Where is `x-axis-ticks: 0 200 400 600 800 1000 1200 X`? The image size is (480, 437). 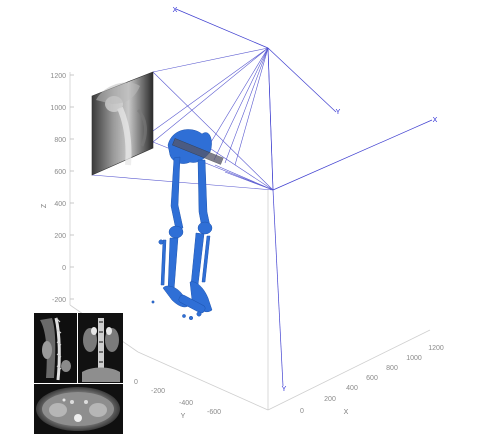 x-axis-ticks: 0 200 400 600 800 1000 1200 X is located at coordinates (372, 380).